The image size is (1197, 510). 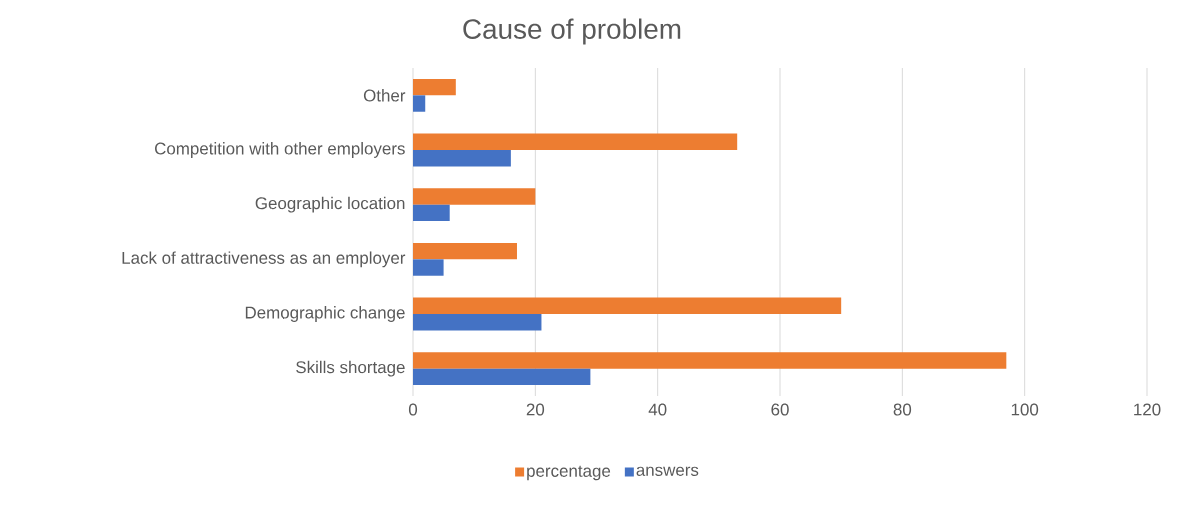 What do you see at coordinates (780, 409) in the screenshot?
I see `x-tick-label: 60` at bounding box center [780, 409].